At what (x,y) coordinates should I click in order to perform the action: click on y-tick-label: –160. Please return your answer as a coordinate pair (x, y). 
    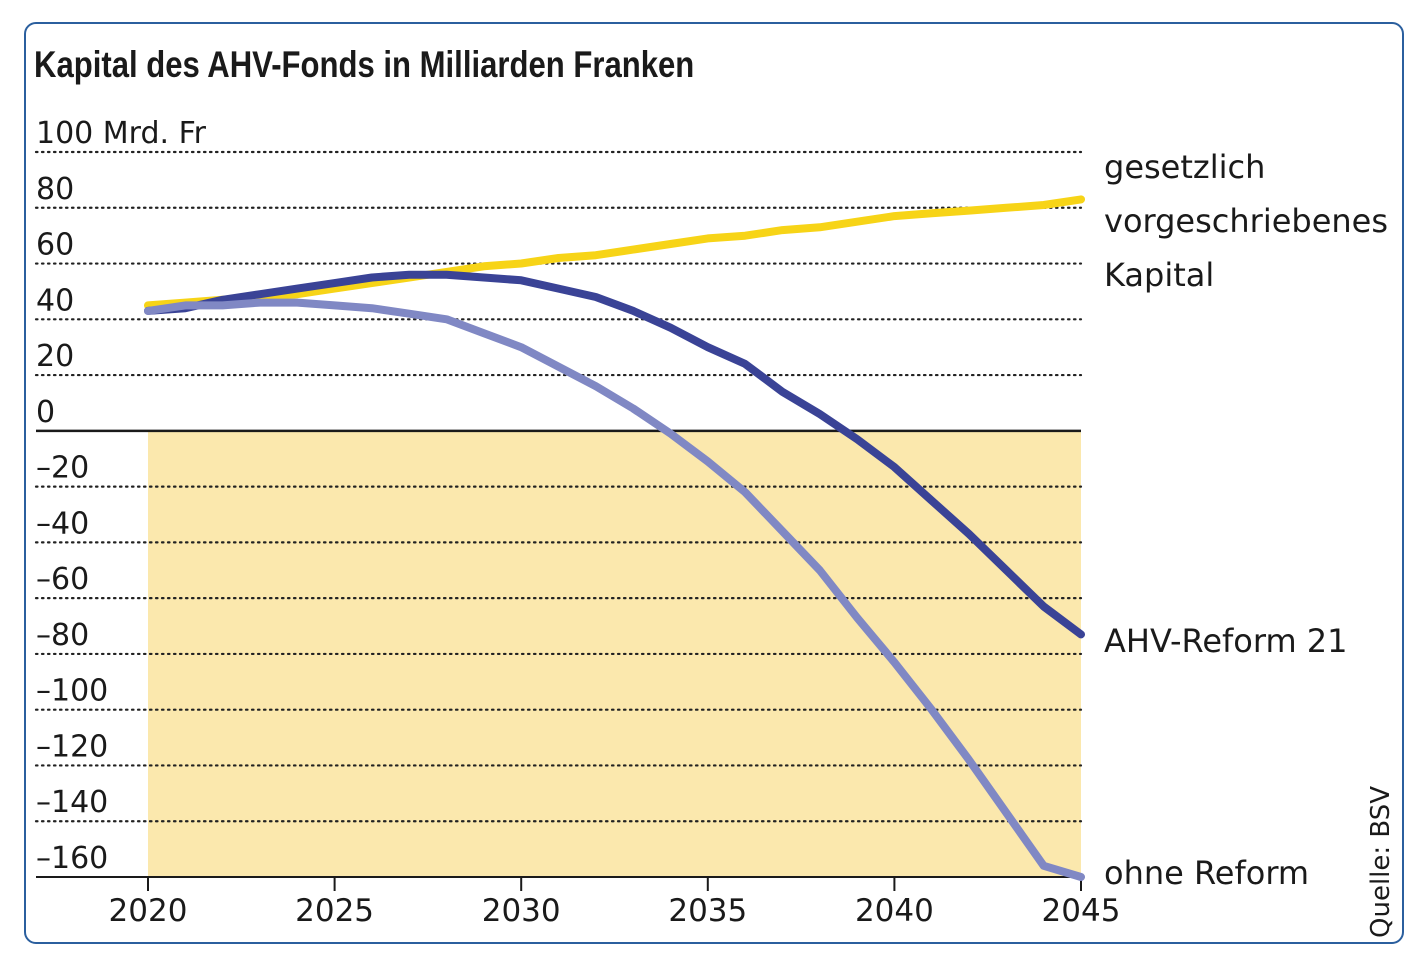
    Looking at the image, I should click on (72, 858).